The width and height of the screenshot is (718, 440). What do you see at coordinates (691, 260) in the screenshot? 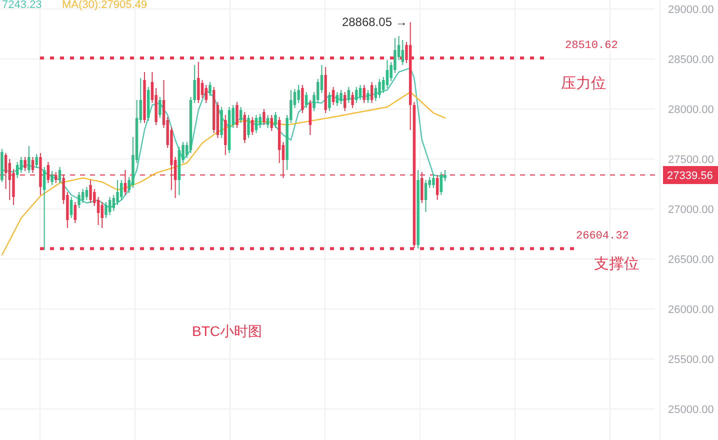
I see `y-tick-label: 26500.00` at bounding box center [691, 260].